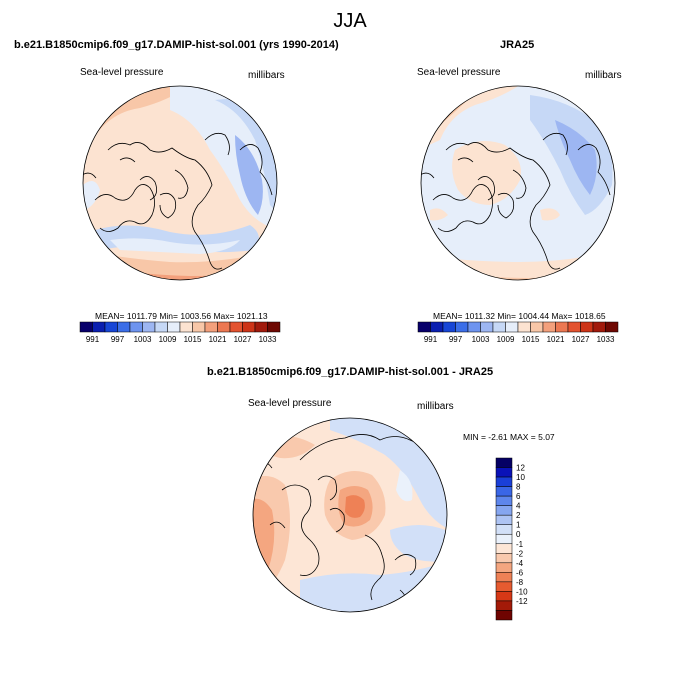 The height and width of the screenshot is (700, 700). Describe the element at coordinates (459, 72) in the screenshot. I see `right-field-label: Sea-level pressure` at that location.